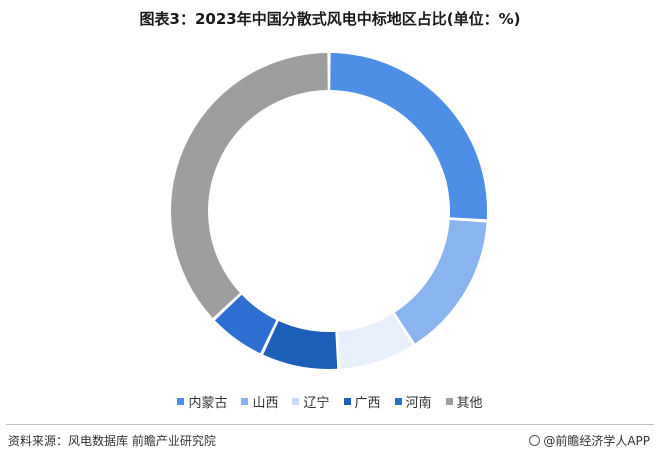  I want to click on legend-label: 河南, so click(418, 403).